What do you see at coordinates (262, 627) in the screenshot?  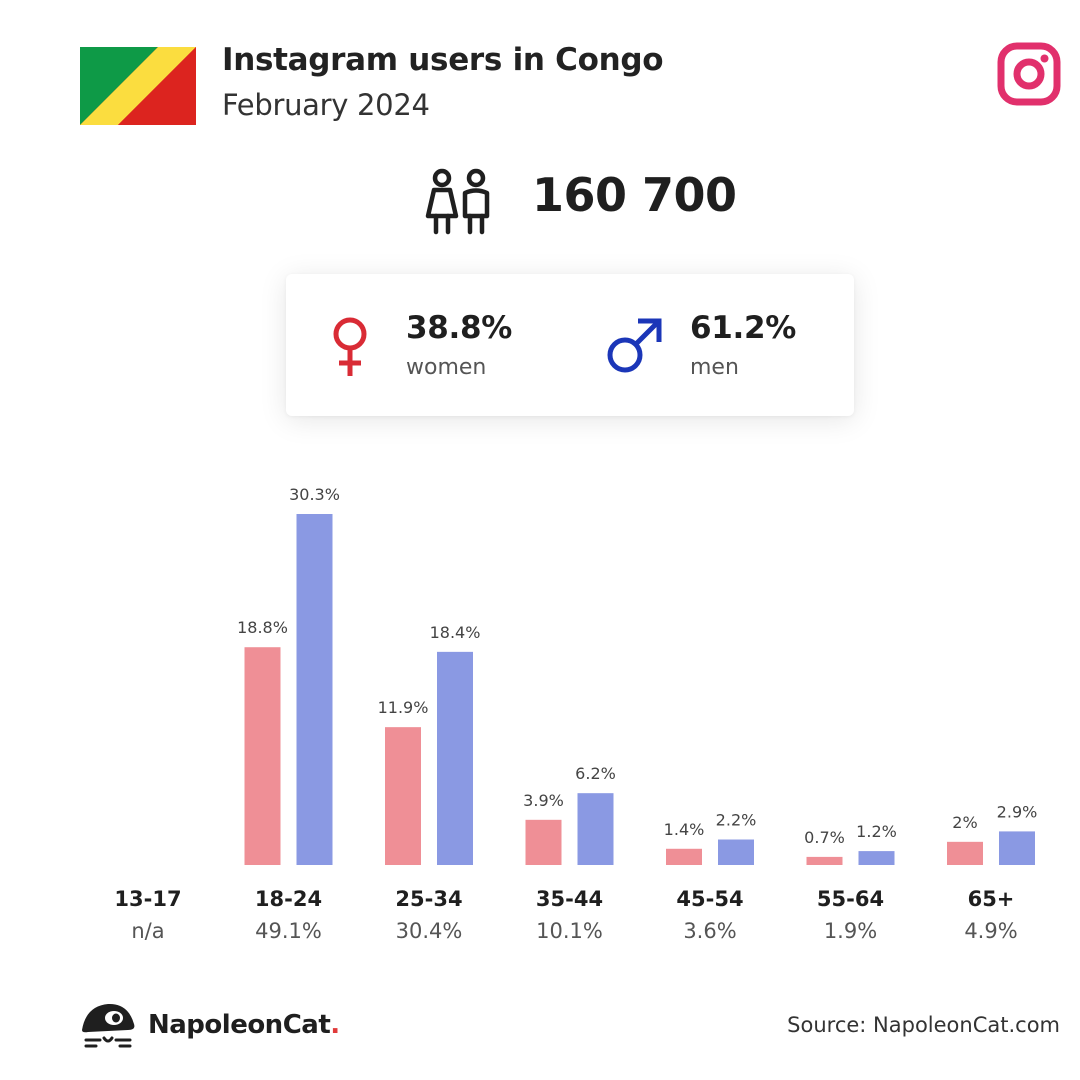 I see `data-label-women-18-24: 18.8%` at bounding box center [262, 627].